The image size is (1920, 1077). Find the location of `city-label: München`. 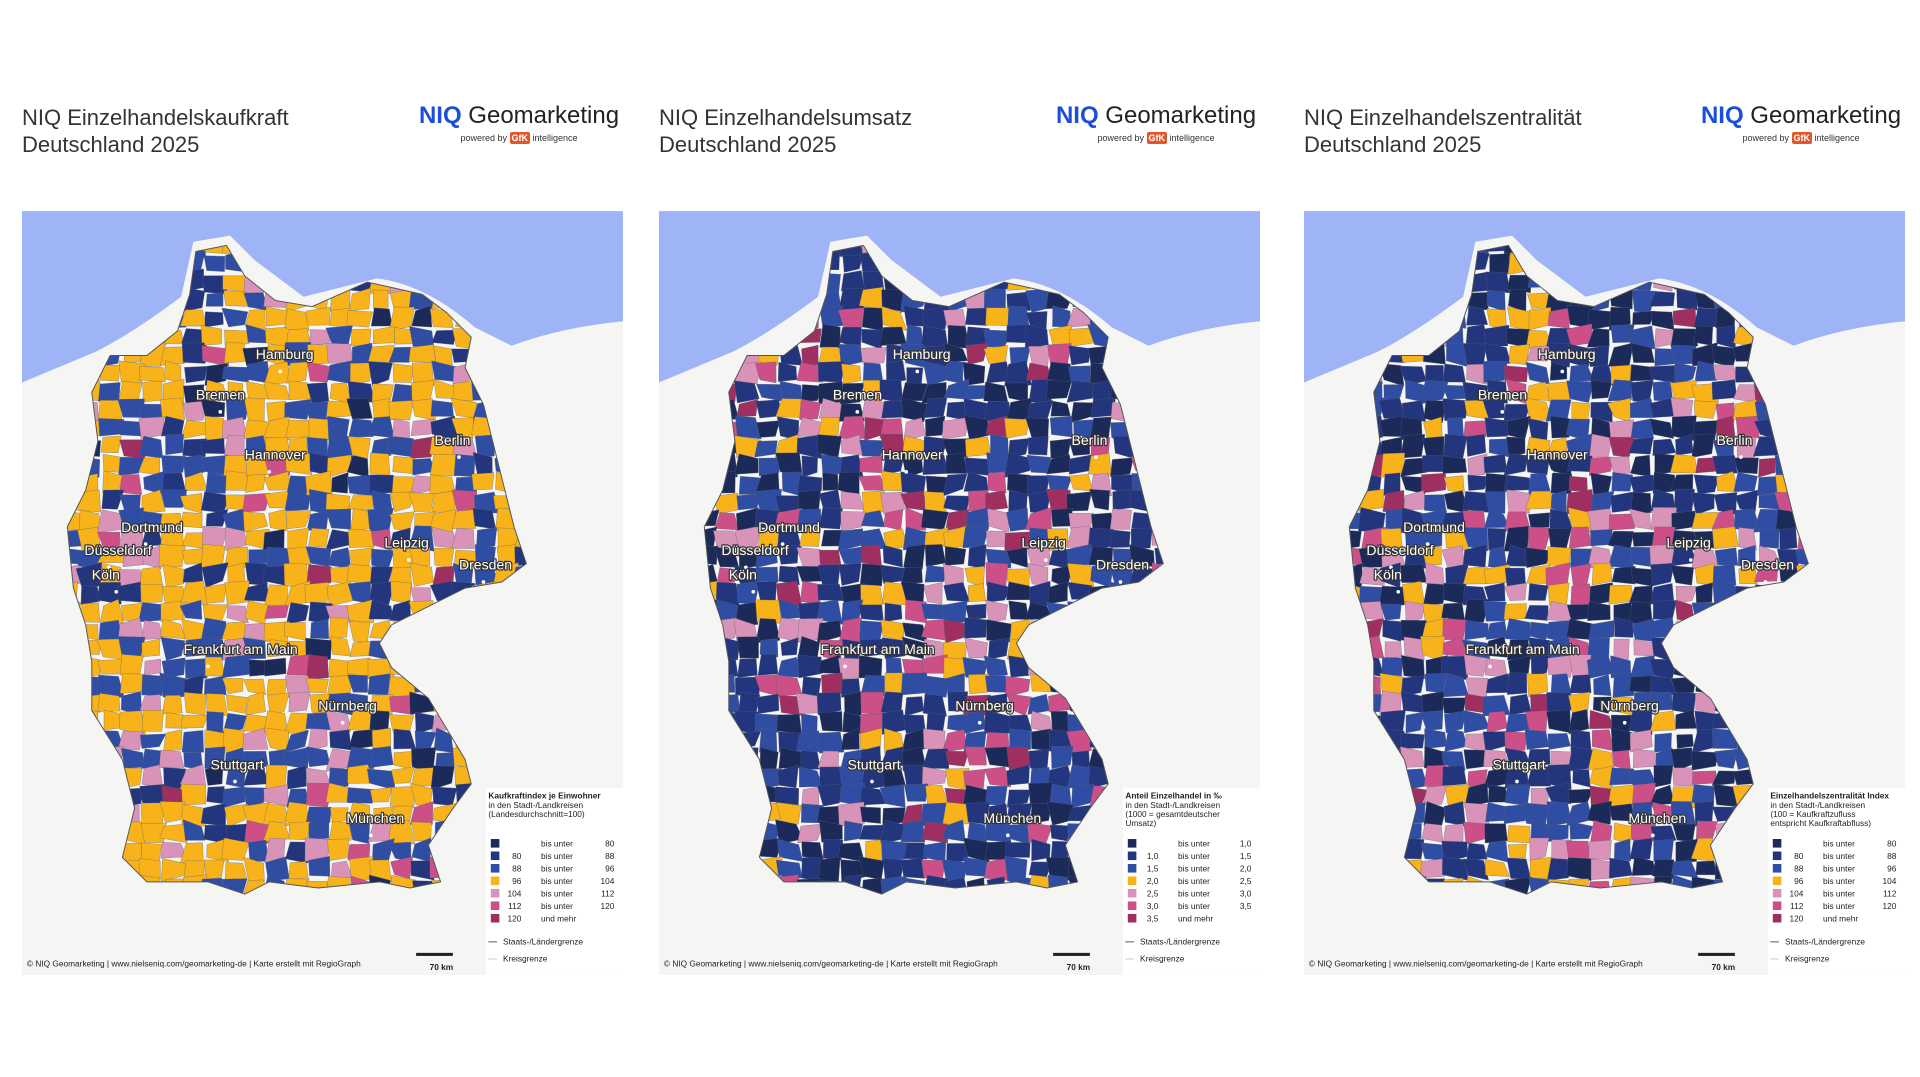

city-label: München is located at coordinates (375, 818).